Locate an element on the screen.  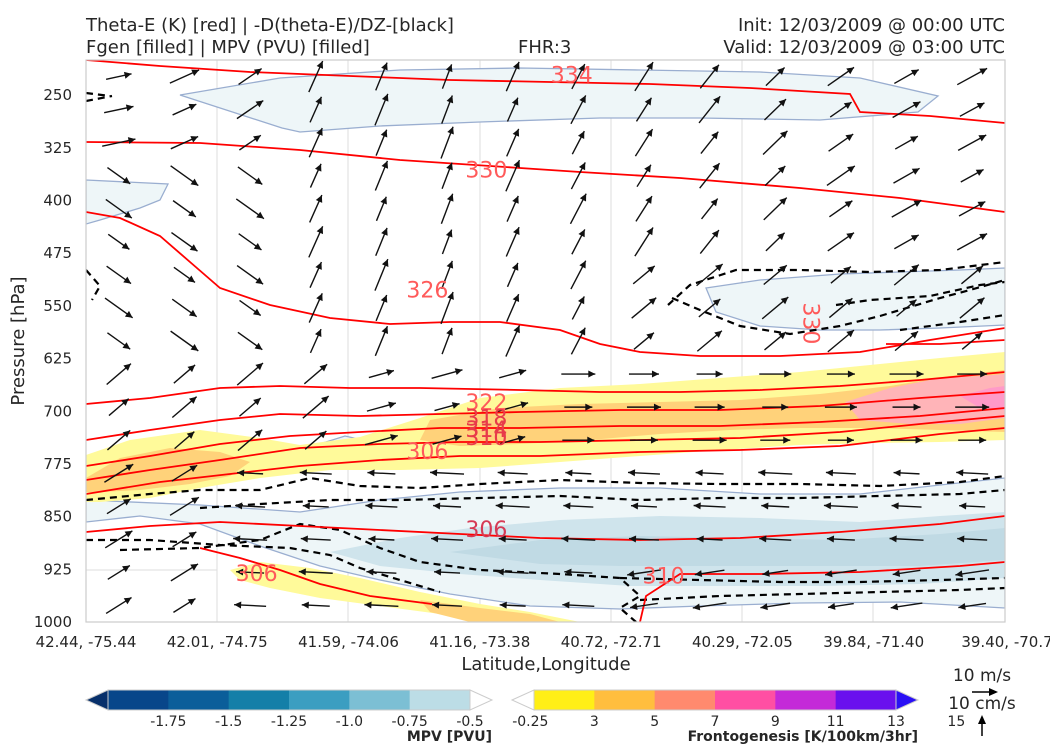
dtheta-dz-right-inner is located at coordinates (838, 307).